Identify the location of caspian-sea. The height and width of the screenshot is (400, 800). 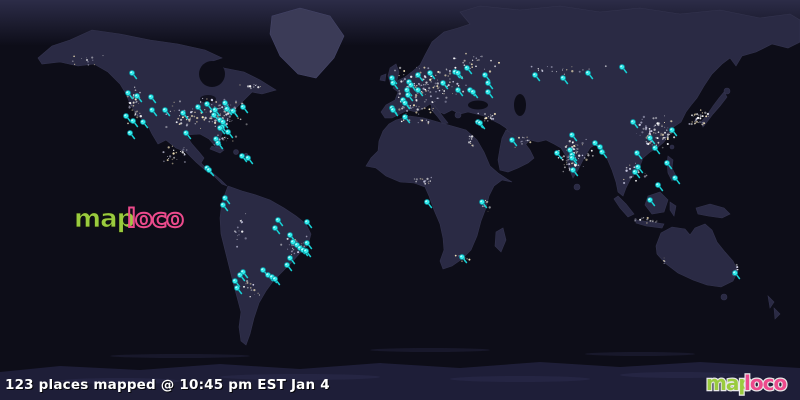
(520, 105).